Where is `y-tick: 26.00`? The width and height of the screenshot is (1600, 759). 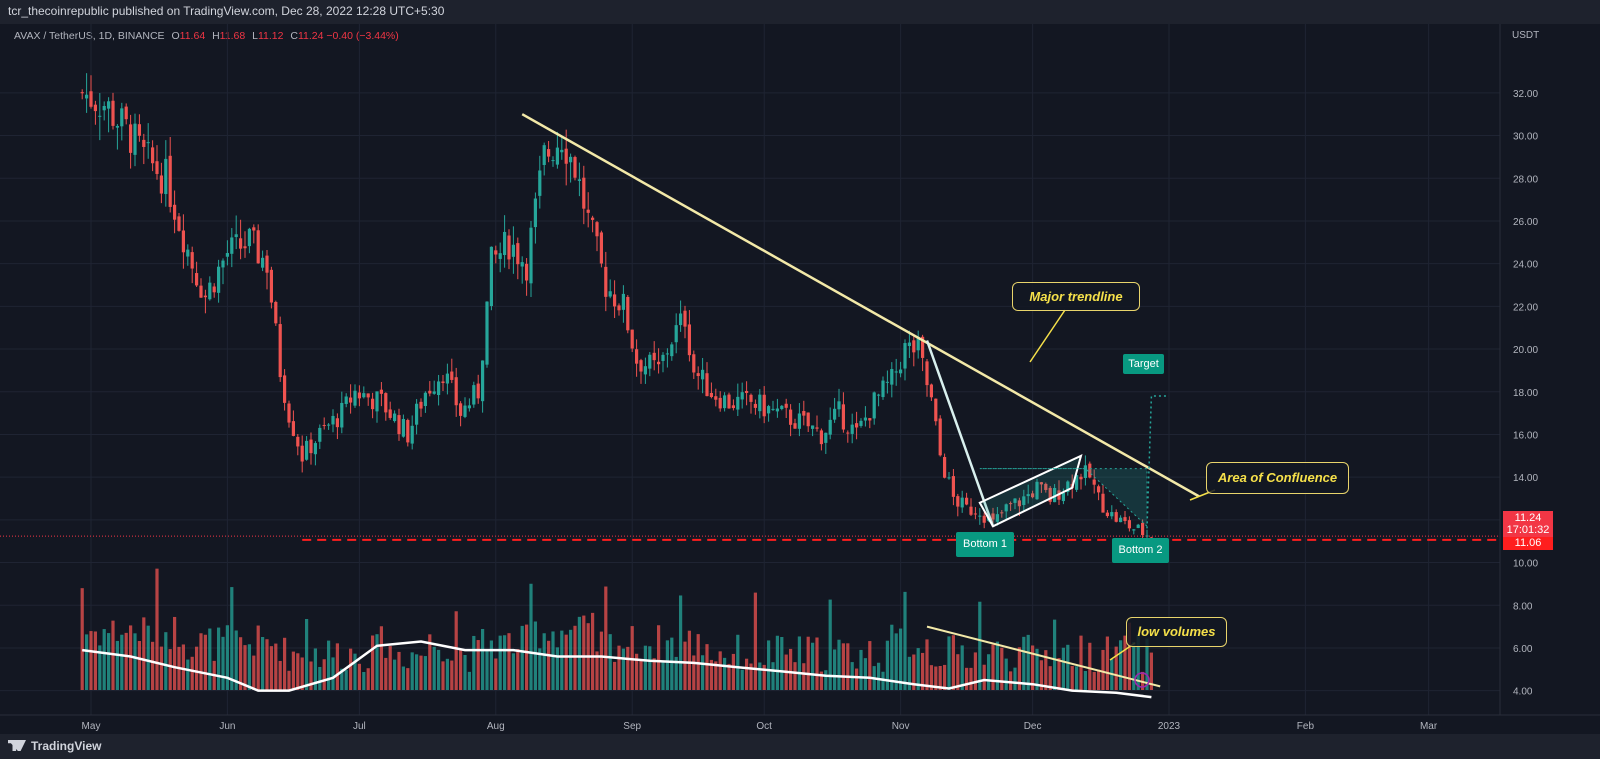
y-tick: 26.00 is located at coordinates (1525, 222).